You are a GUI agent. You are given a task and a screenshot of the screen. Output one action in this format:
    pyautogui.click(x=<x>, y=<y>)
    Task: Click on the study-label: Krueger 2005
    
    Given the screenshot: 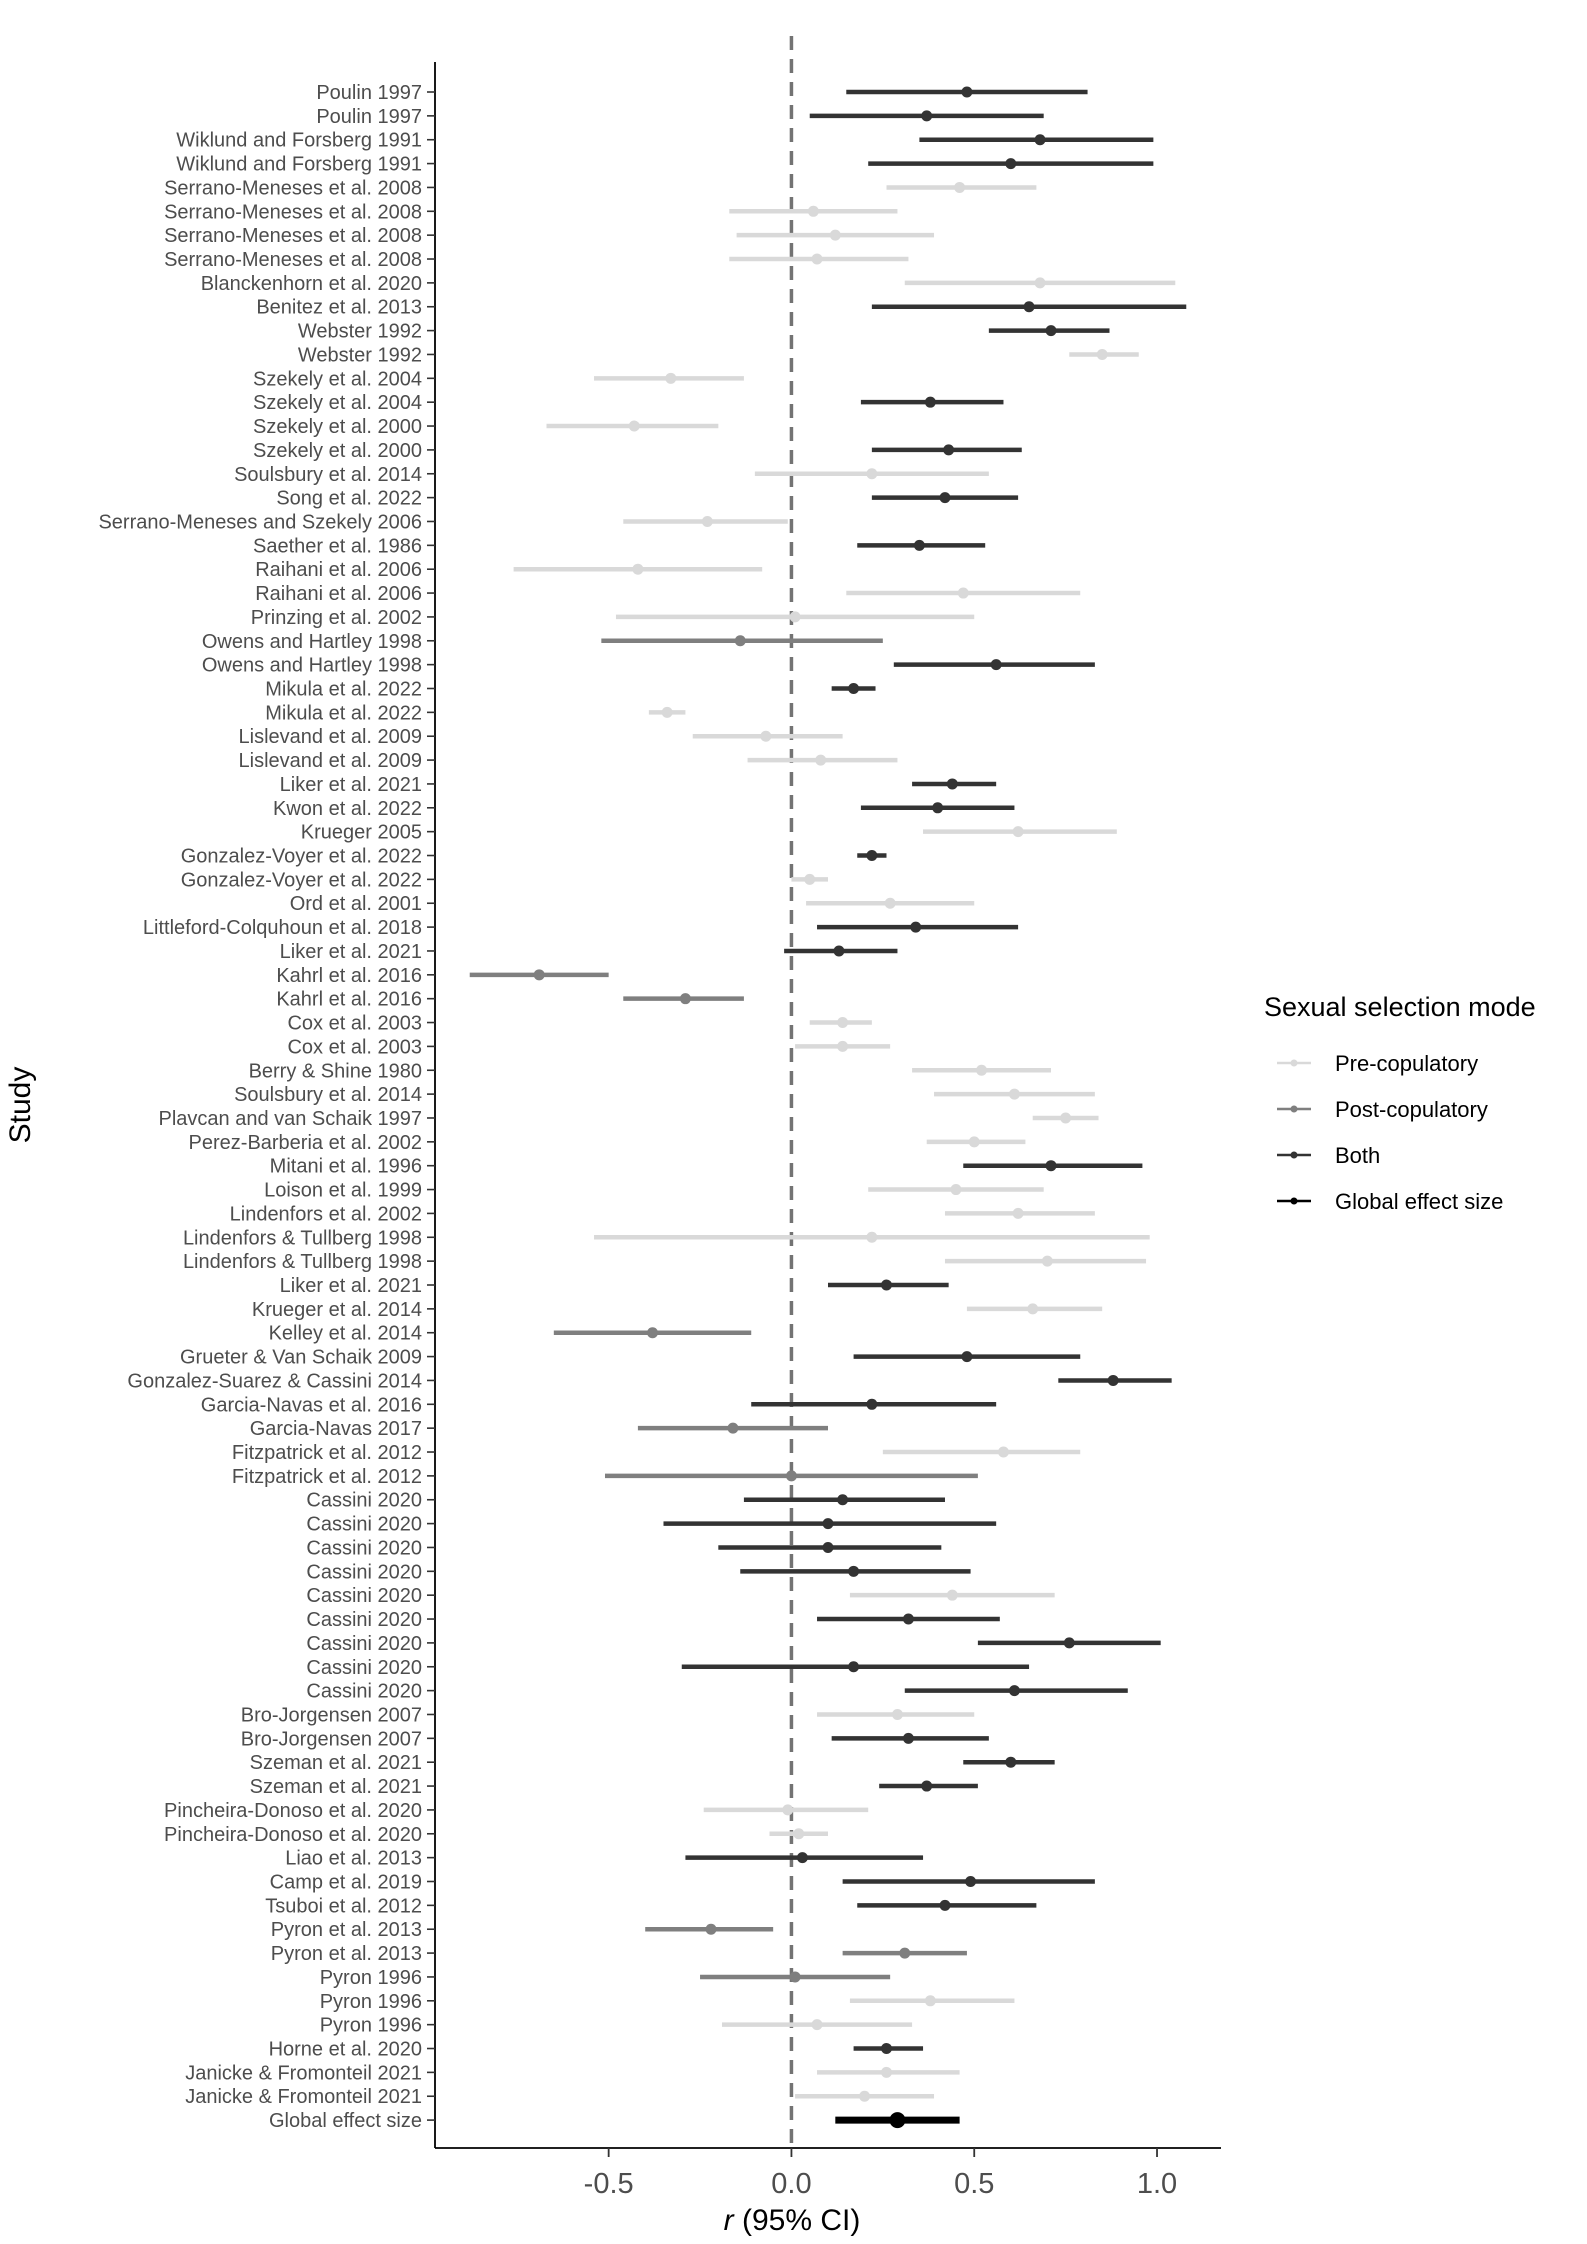 What is the action you would take?
    pyautogui.click(x=361, y=833)
    